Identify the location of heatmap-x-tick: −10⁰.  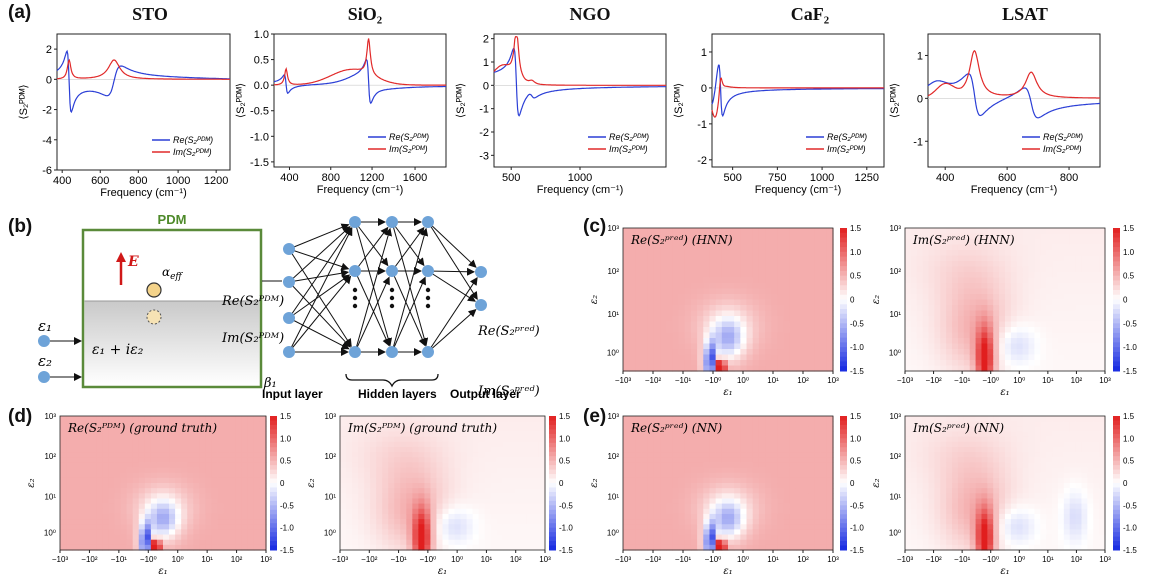
(713, 380).